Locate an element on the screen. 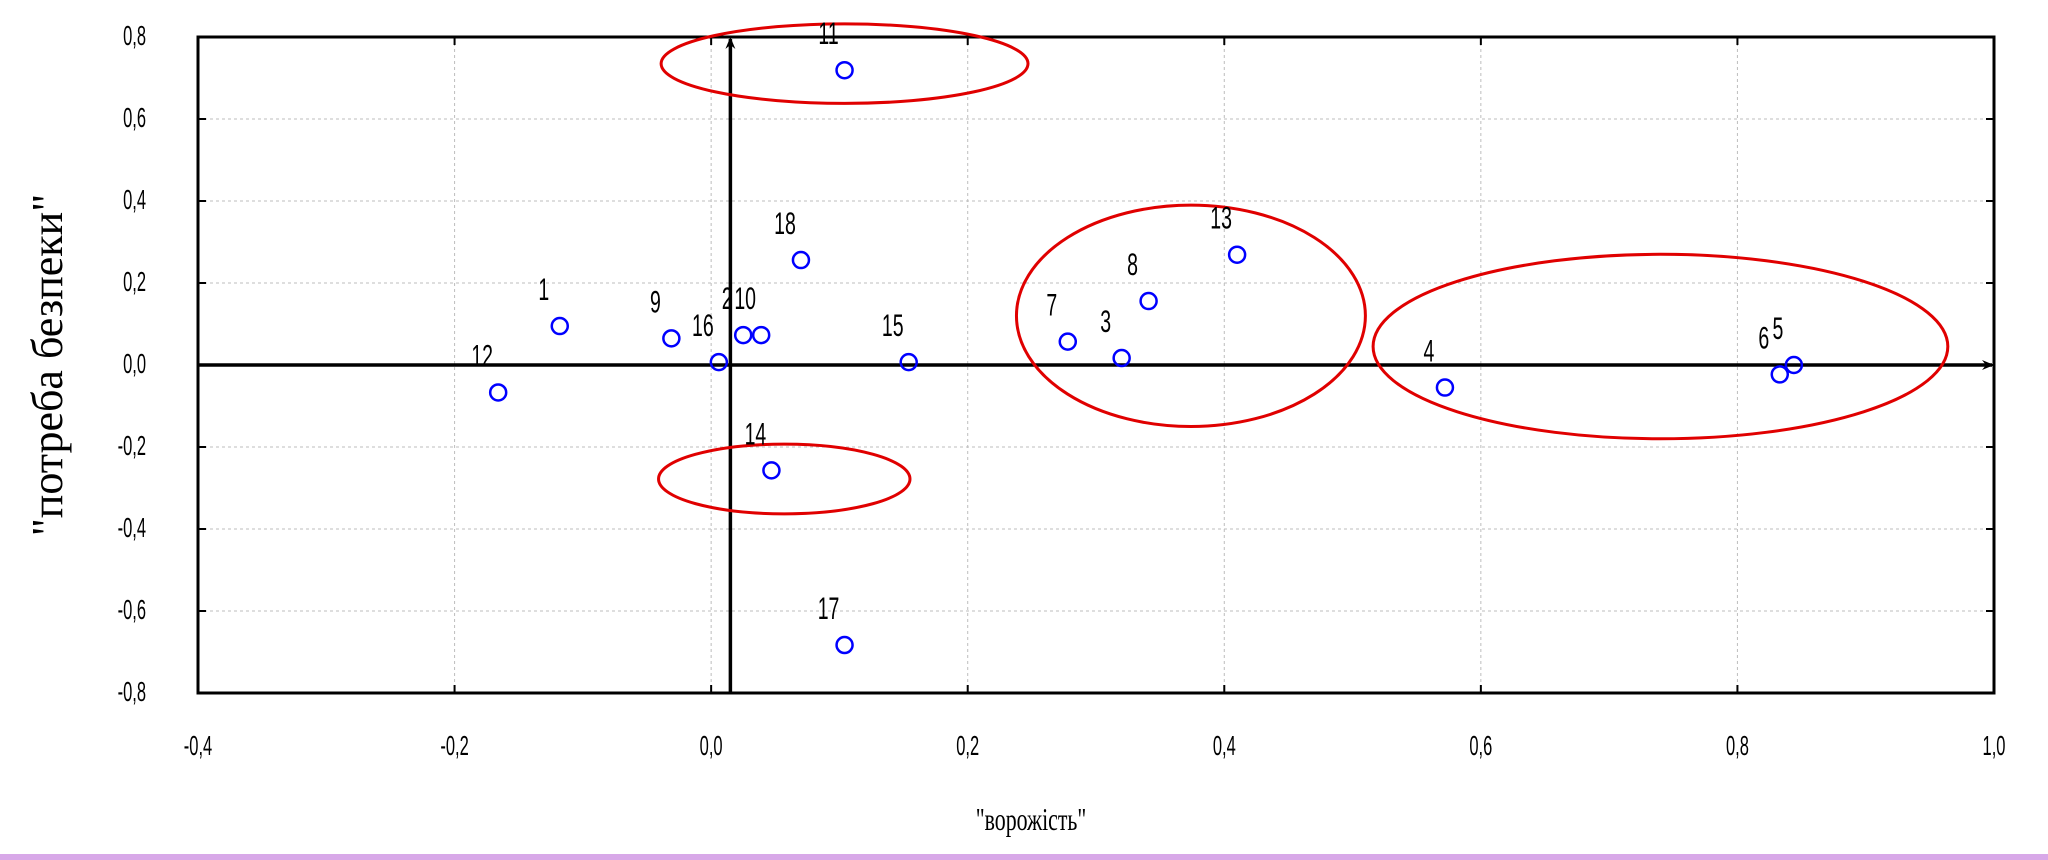 This screenshot has width=2048, height=860. y-tick-label: -0,4 is located at coordinates (132, 528).